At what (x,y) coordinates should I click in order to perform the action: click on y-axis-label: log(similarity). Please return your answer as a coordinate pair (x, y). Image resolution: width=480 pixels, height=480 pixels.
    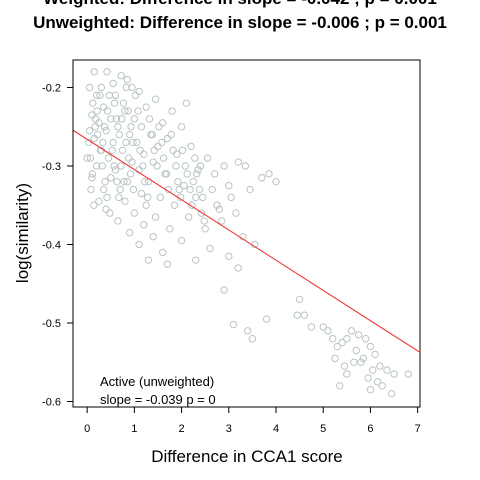
    Looking at the image, I should click on (22, 233).